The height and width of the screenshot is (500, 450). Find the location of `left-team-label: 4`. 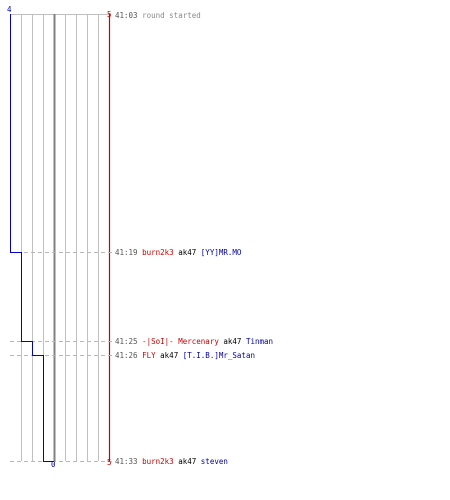

left-team-label: 4 is located at coordinates (9, 9).